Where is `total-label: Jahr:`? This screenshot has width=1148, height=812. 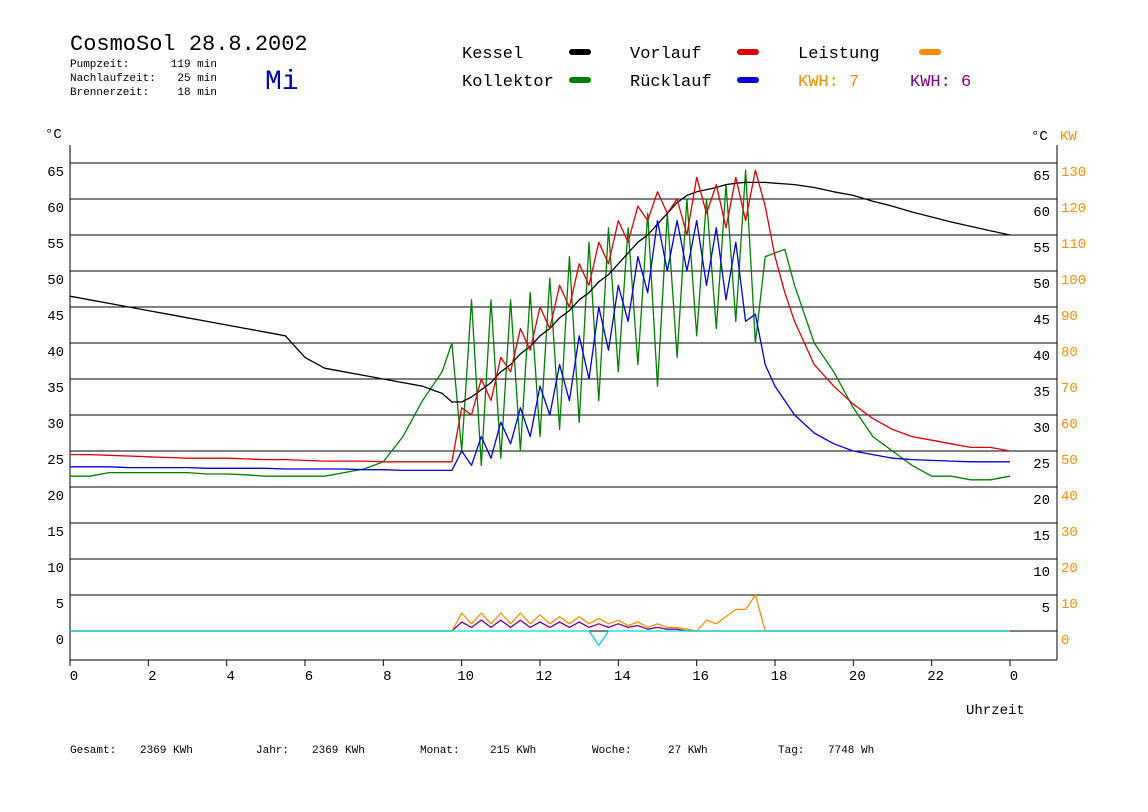 total-label: Jahr: is located at coordinates (272, 751).